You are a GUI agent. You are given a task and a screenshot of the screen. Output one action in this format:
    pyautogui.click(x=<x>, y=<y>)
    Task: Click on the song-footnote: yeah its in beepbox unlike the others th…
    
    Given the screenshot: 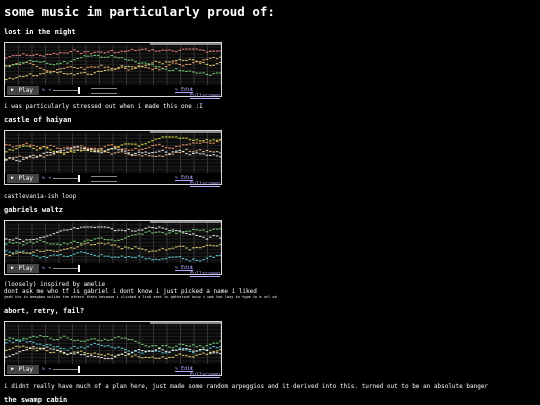 What is the action you would take?
    pyautogui.click(x=140, y=297)
    